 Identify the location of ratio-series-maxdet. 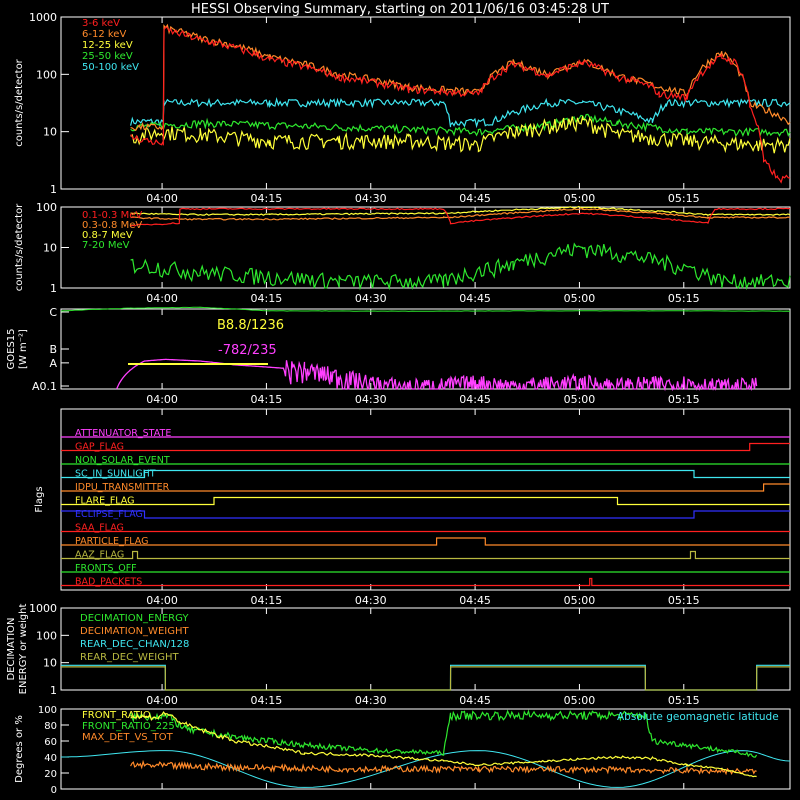
(443, 767).